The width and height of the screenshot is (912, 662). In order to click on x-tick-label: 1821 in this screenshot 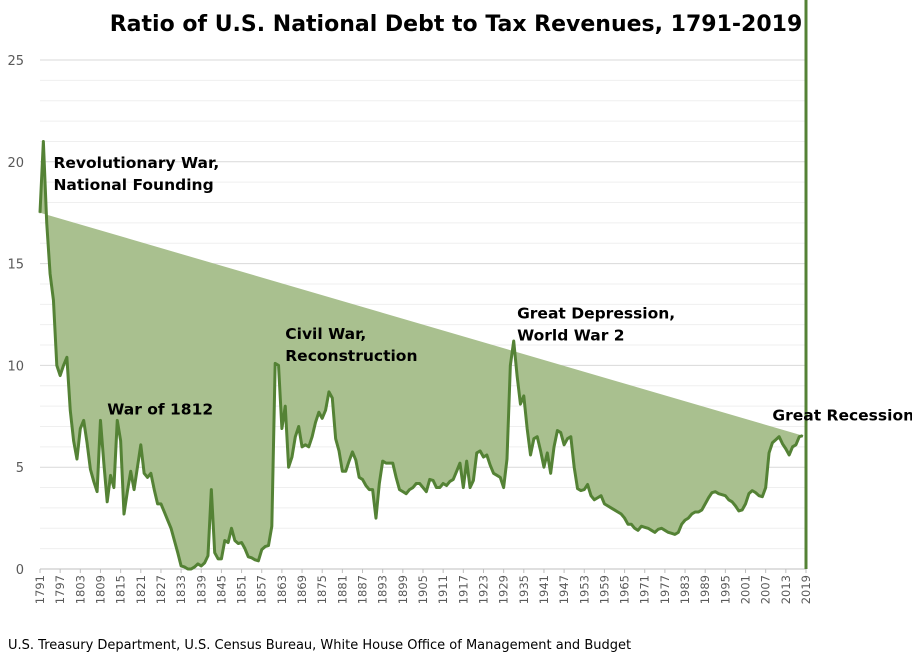, I will do `click(141, 589)`.